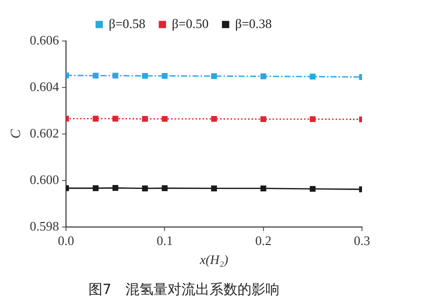 The image size is (432, 303). Describe the element at coordinates (45, 86) in the screenshot. I see `y-tick-label: 0.604` at that location.